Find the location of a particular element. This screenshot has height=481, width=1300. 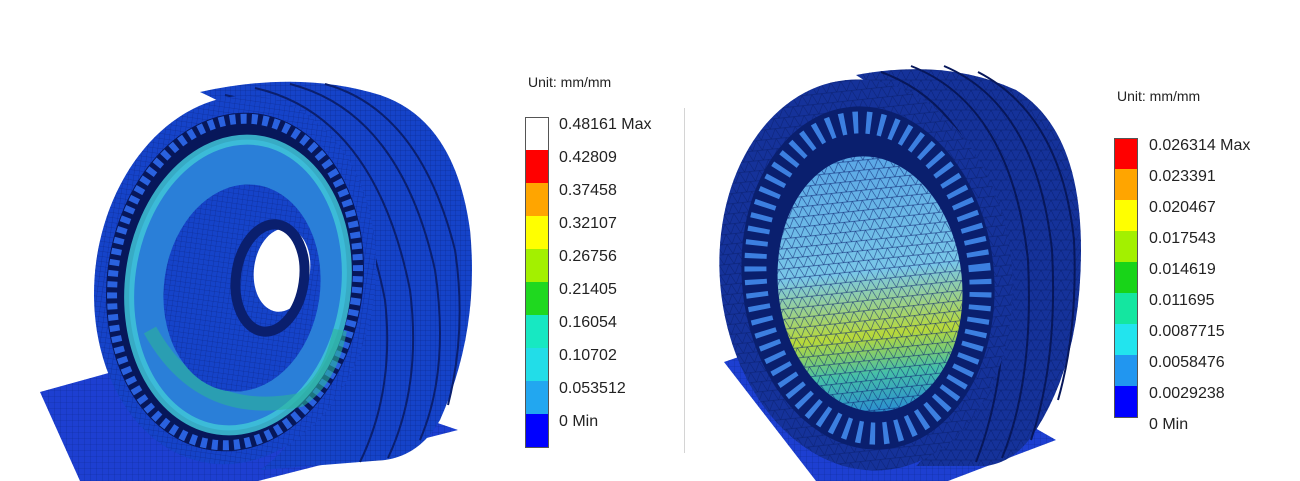

legend-label: 0.21405 is located at coordinates (588, 289).